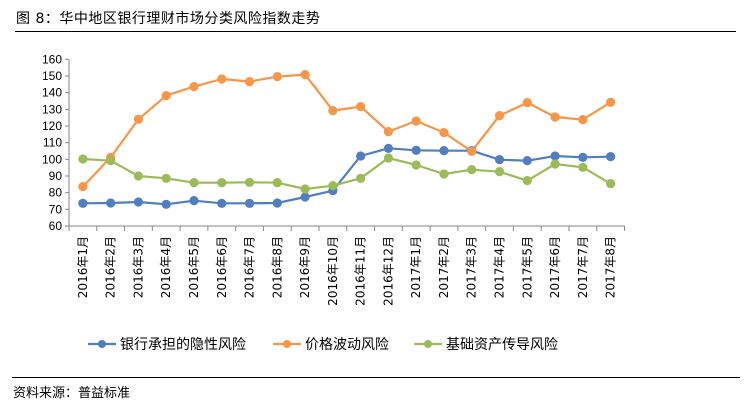 The width and height of the screenshot is (746, 406). I want to click on y-tick-label: 90, so click(56, 176).